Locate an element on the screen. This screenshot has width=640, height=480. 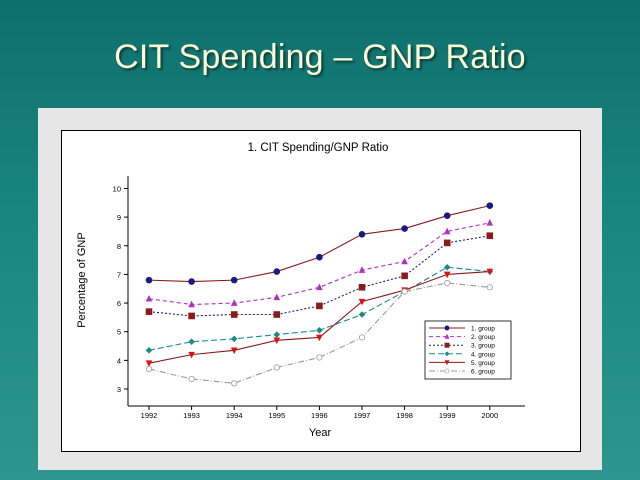
x-tick-label: 1992 is located at coordinates (149, 415).